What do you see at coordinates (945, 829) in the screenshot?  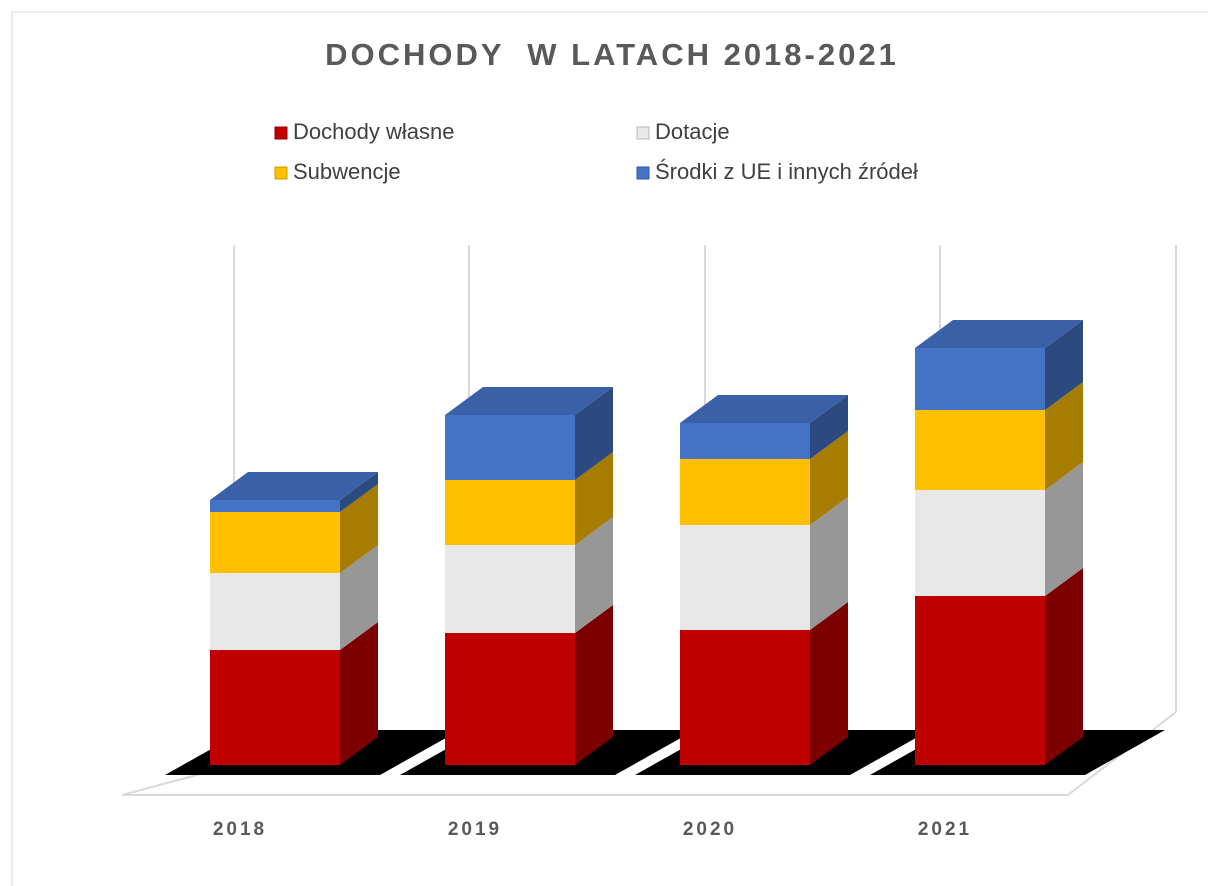 I see `x-tick-label: 2021` at bounding box center [945, 829].